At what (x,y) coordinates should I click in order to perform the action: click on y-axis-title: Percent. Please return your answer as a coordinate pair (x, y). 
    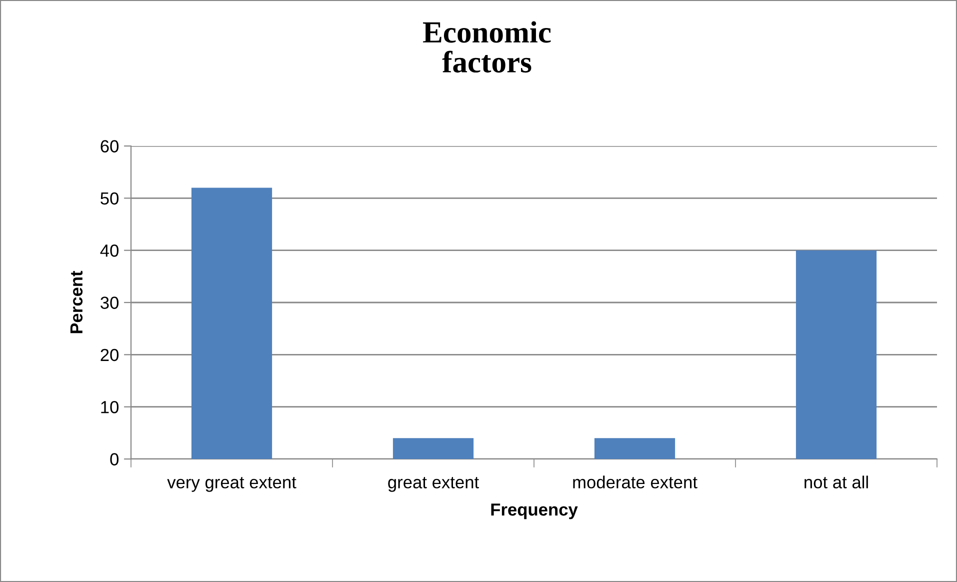
    Looking at the image, I should click on (76, 302).